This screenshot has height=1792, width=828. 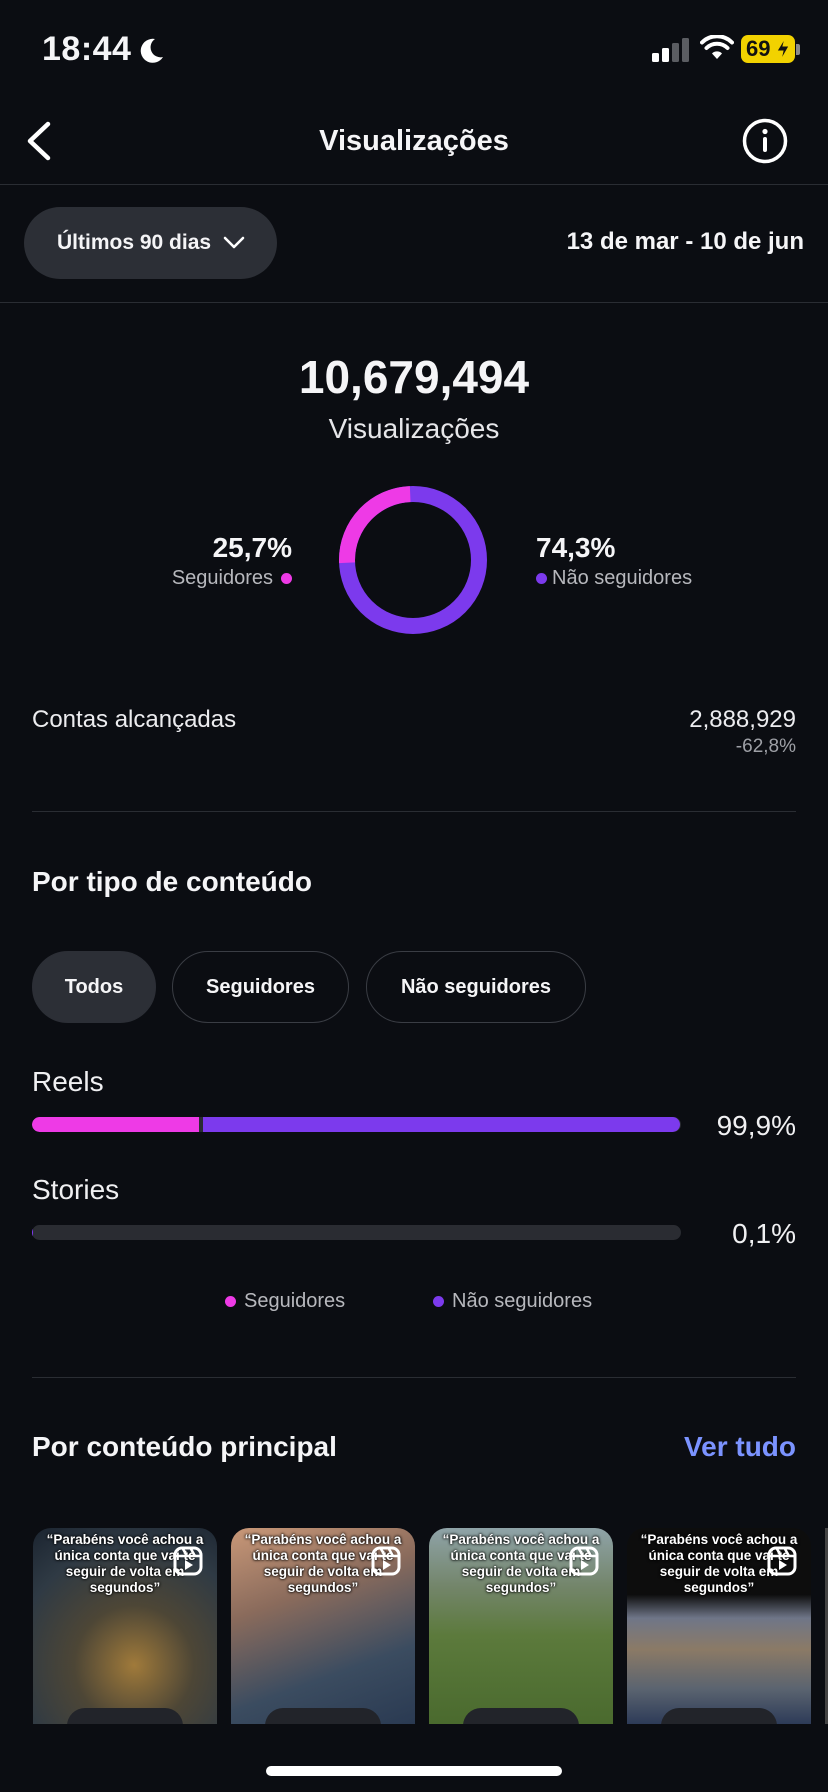 I want to click on accounts-reached-value: 2,888,929, so click(x=742, y=719).